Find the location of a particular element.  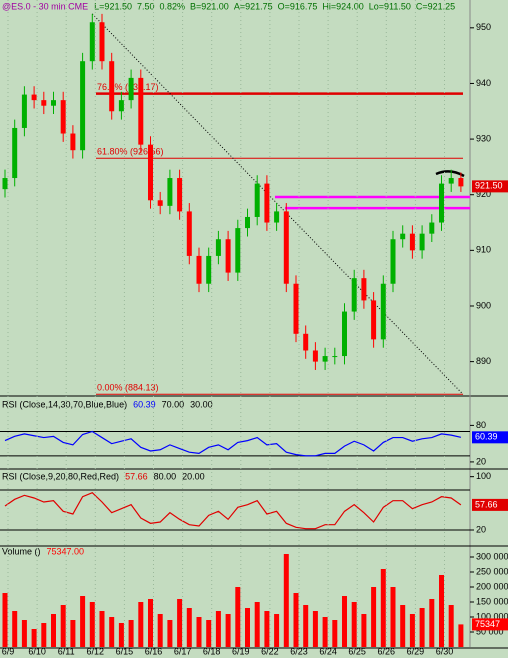

y-tick-label: 200 000 is located at coordinates (492, 586).